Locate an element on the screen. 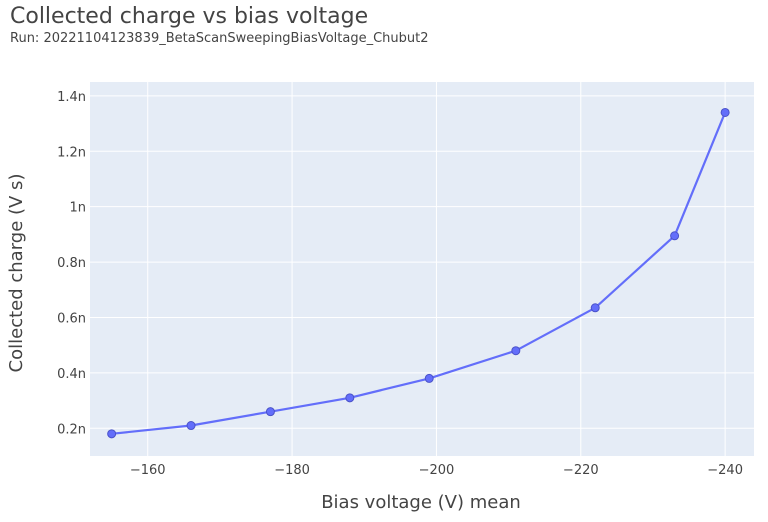  chart-title: Collected charge vs bias voltage is located at coordinates (189, 16).